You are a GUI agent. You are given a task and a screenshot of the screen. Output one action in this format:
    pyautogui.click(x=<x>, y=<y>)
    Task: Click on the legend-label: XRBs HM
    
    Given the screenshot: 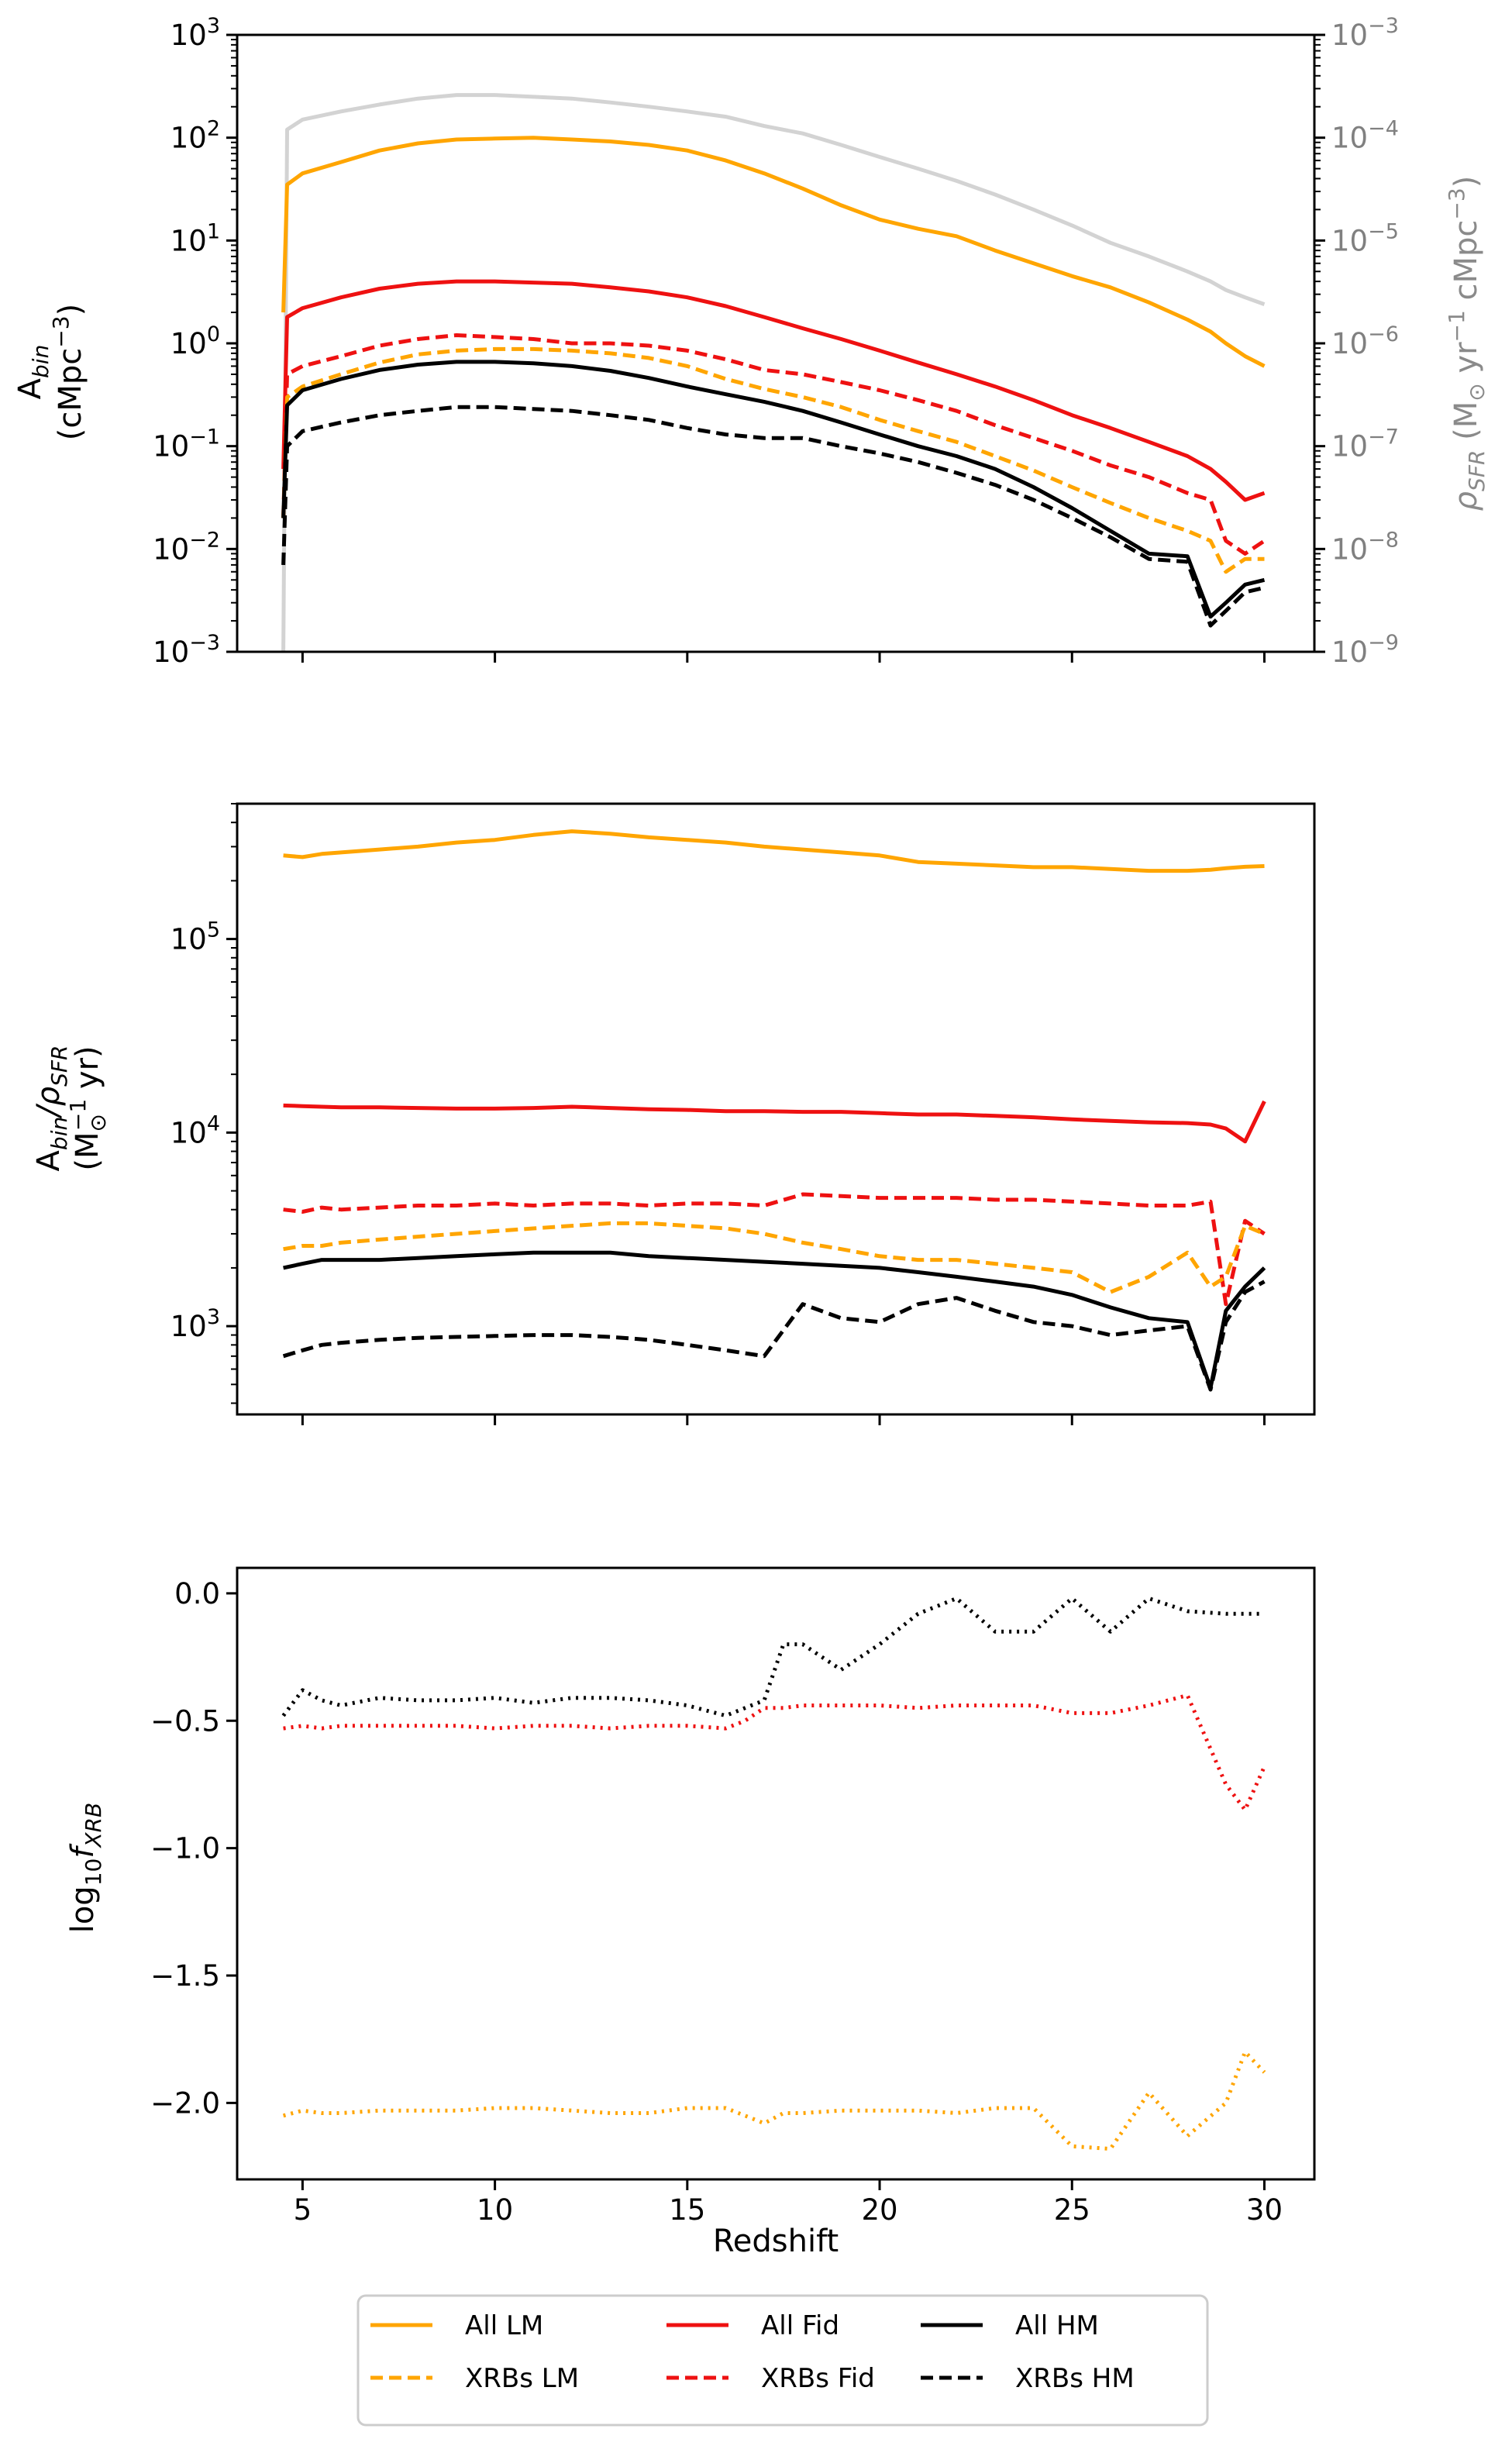 What is the action you would take?
    pyautogui.click(x=1075, y=2378)
    